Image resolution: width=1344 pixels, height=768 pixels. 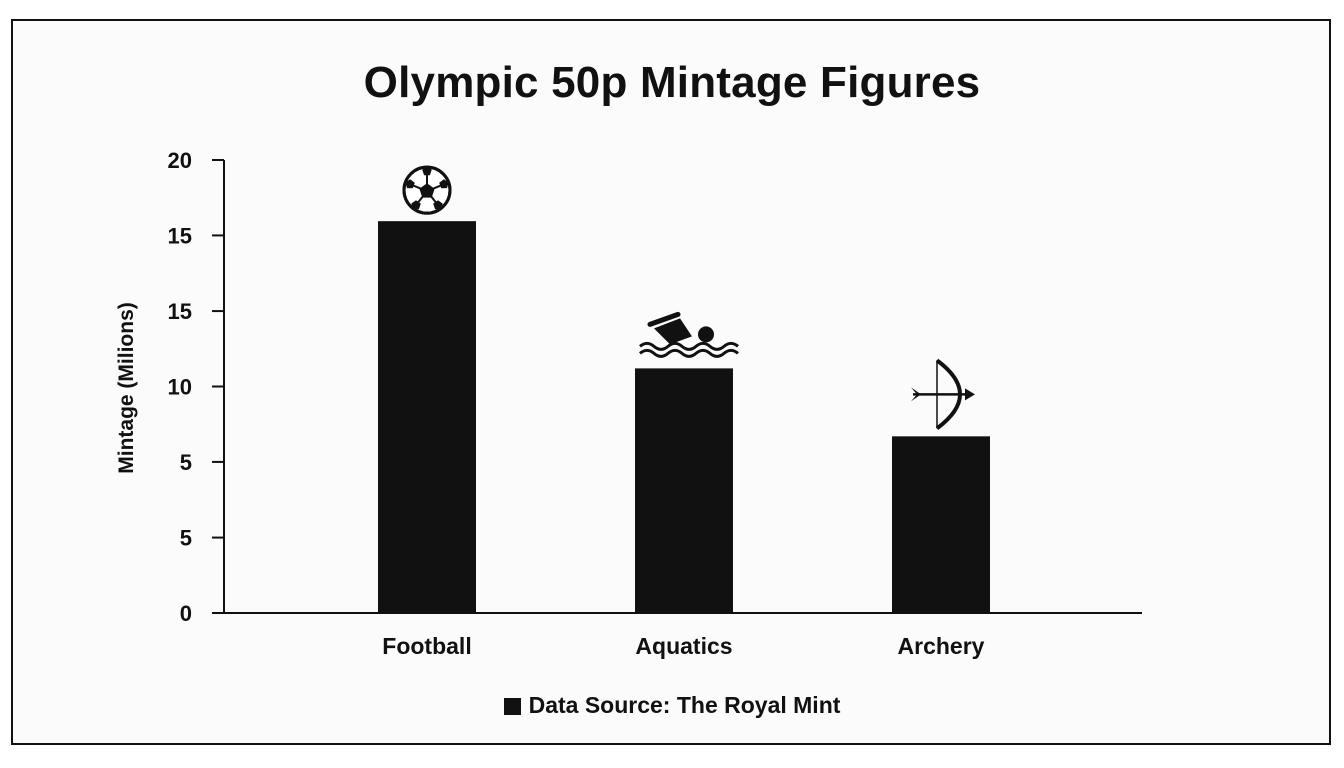 I want to click on bar-icons, so click(x=688, y=297).